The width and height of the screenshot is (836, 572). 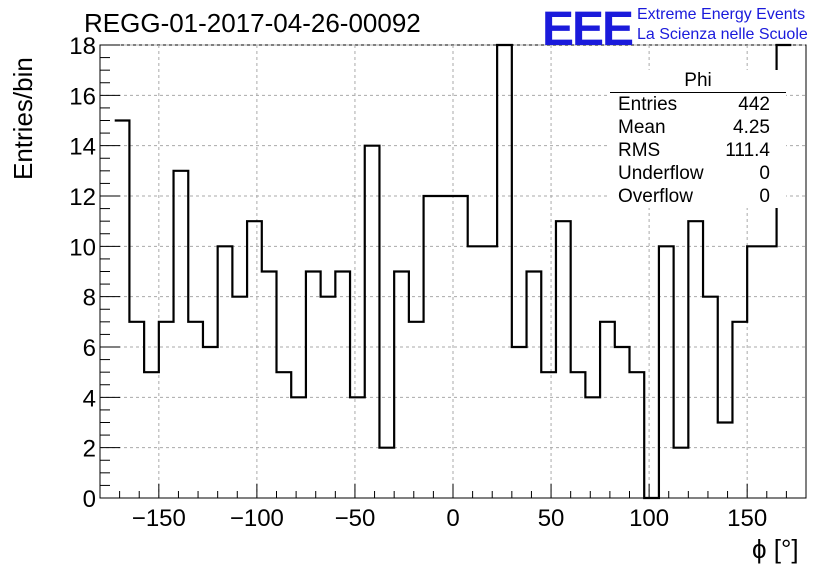 I want to click on stats-row-mean: Mean 4.25, so click(x=698, y=127).